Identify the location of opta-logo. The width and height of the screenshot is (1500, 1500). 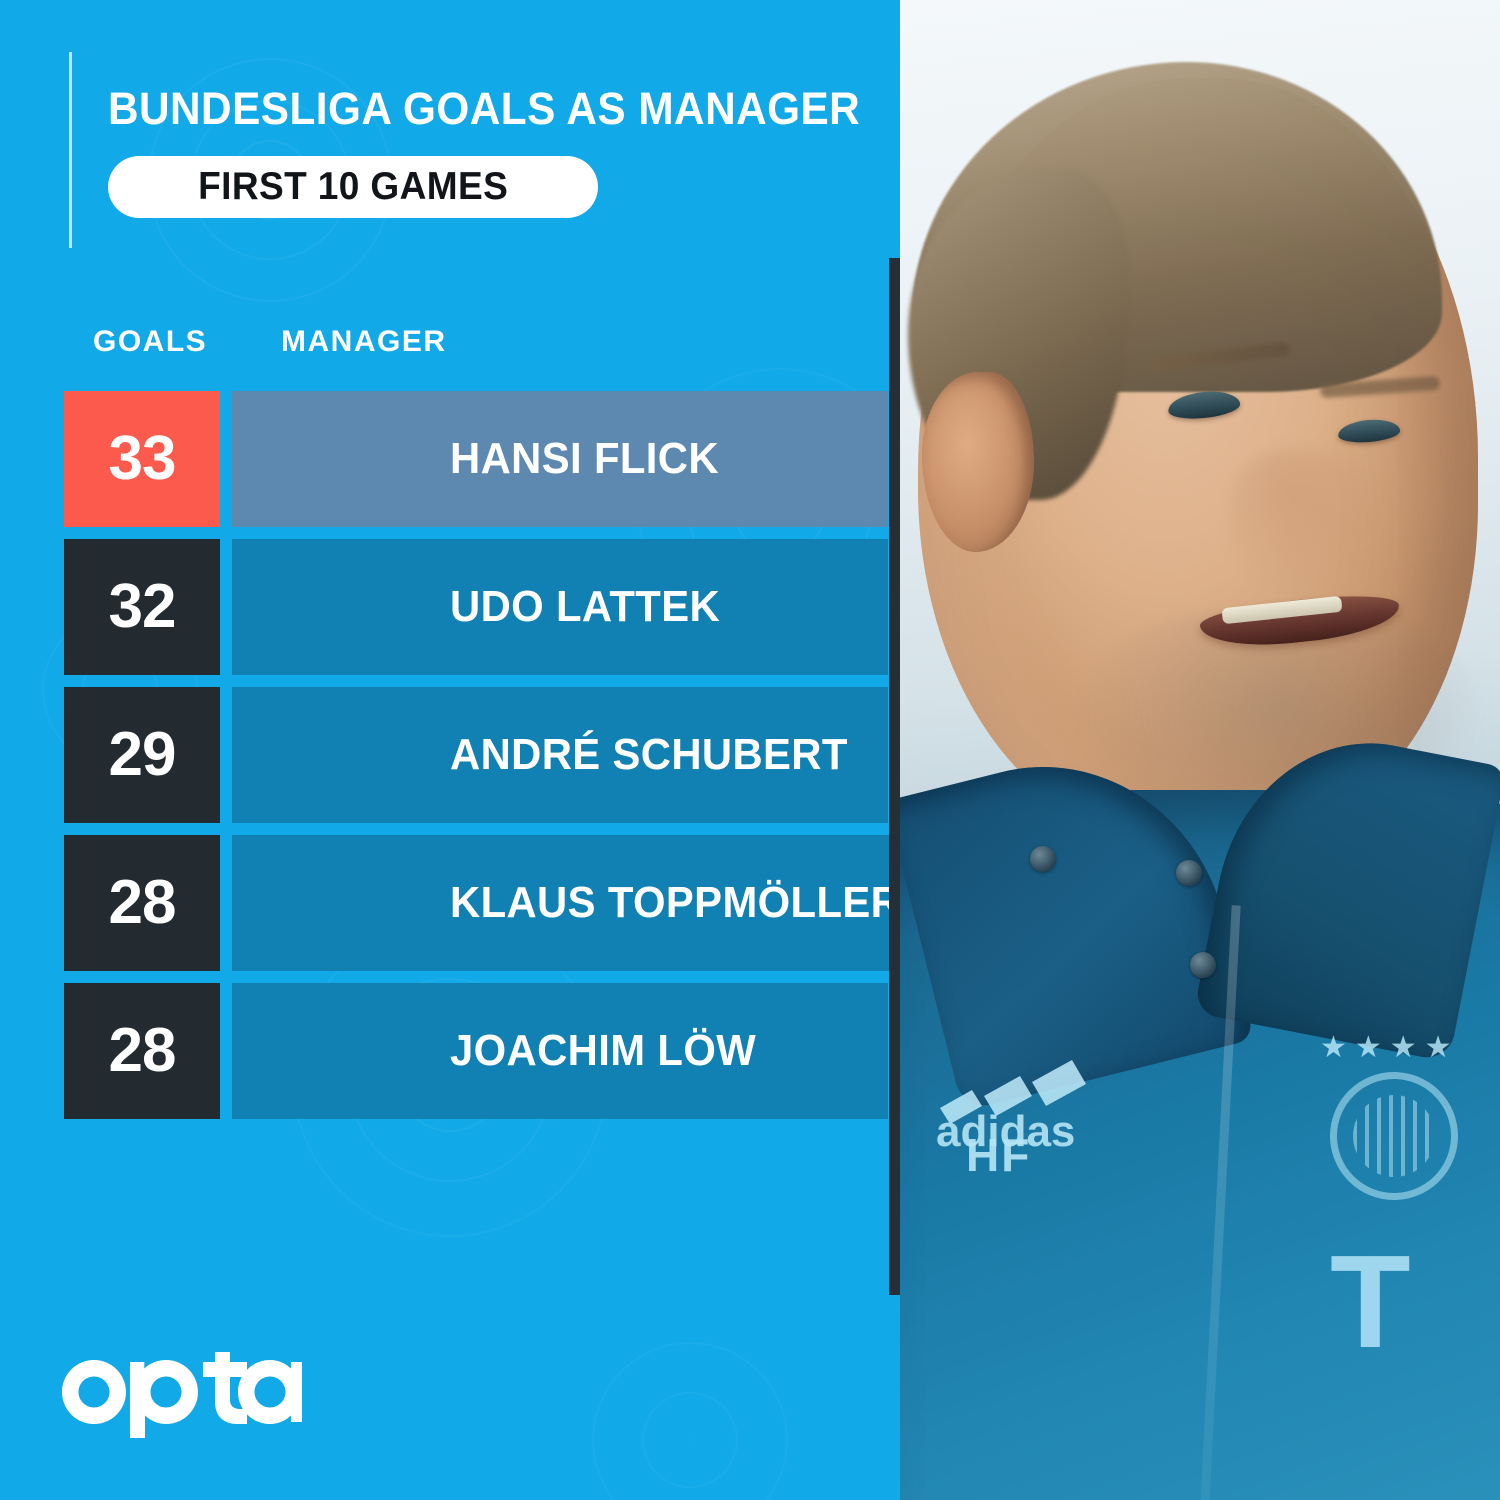
(184, 1395).